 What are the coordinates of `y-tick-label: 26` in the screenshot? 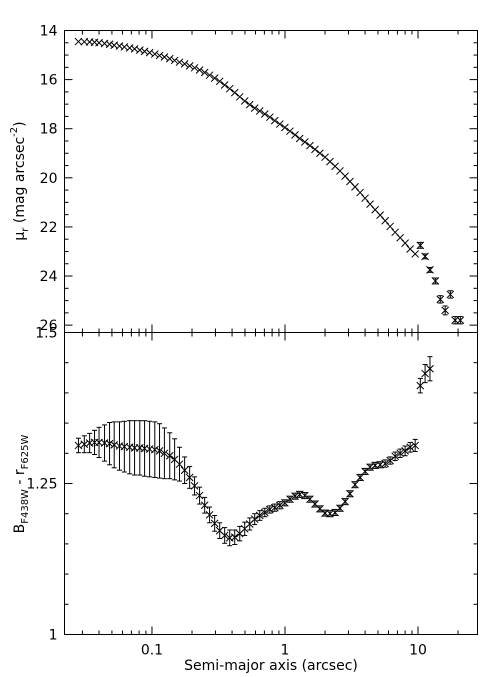 It's located at (49, 326).